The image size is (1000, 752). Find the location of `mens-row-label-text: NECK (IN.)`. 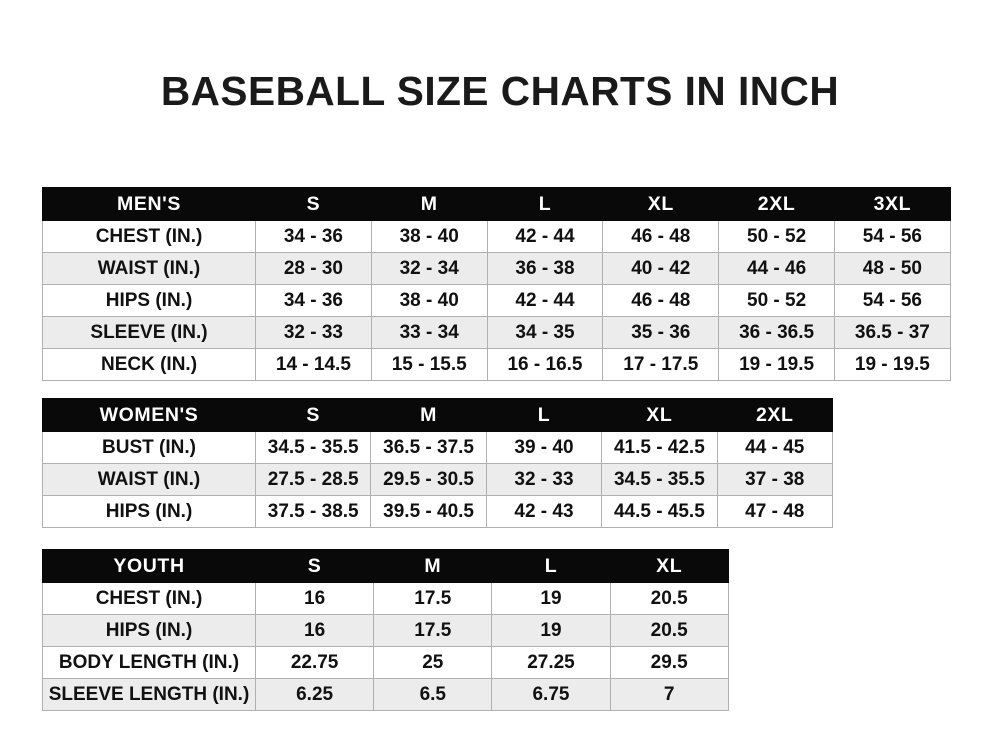

mens-row-label-text: NECK (IN.) is located at coordinates (149, 364).